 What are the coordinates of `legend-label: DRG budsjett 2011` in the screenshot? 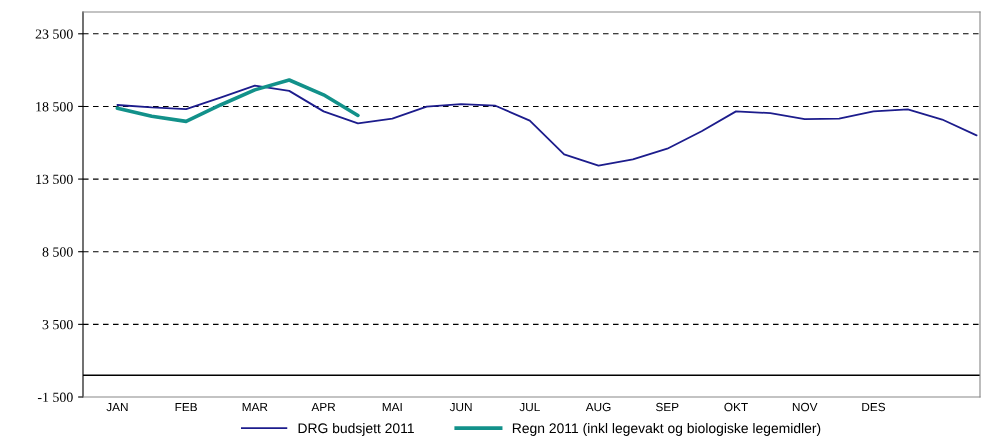 It's located at (356, 429).